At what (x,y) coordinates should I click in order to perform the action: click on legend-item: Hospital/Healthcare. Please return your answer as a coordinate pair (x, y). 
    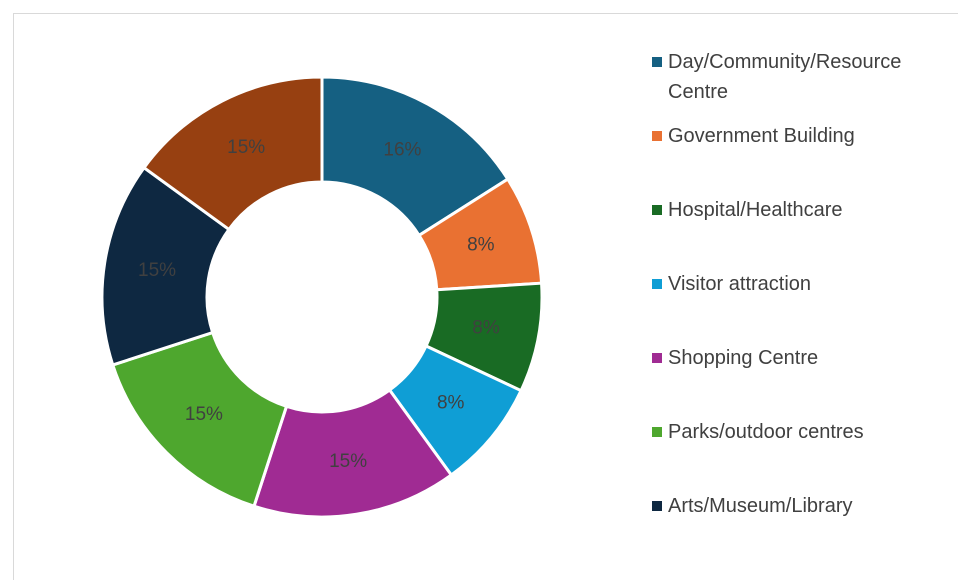
    Looking at the image, I should click on (802, 210).